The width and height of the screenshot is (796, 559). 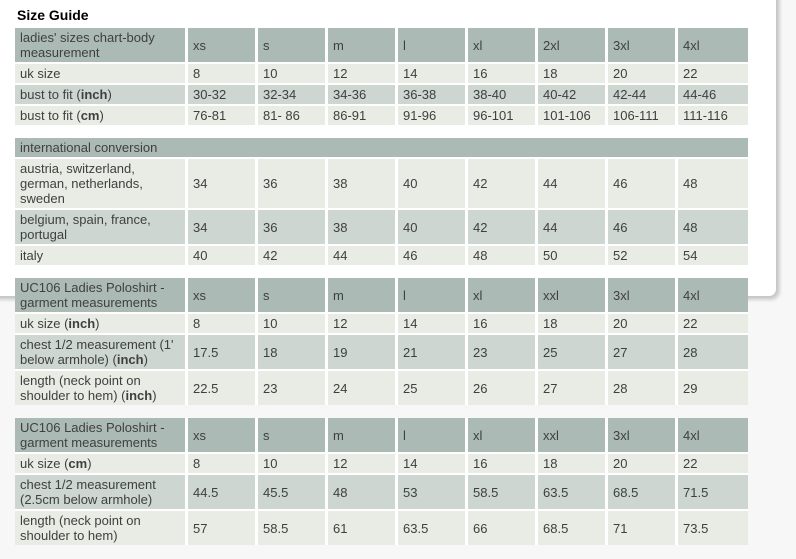 What do you see at coordinates (713, 255) in the screenshot?
I see `value-cell: 54` at bounding box center [713, 255].